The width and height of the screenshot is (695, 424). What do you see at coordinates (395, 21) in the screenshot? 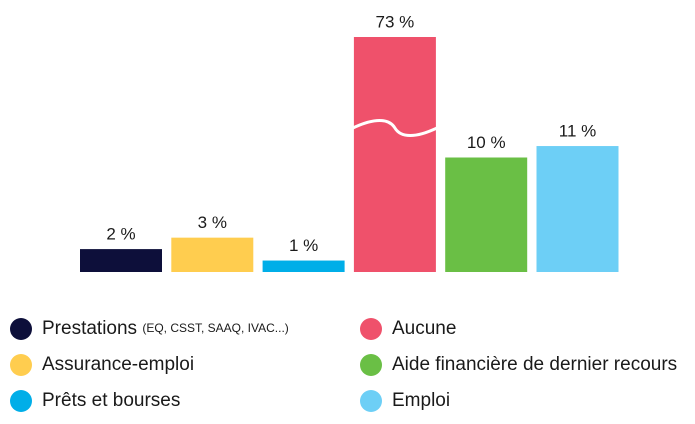
I see `value-label: 73 %` at bounding box center [395, 21].